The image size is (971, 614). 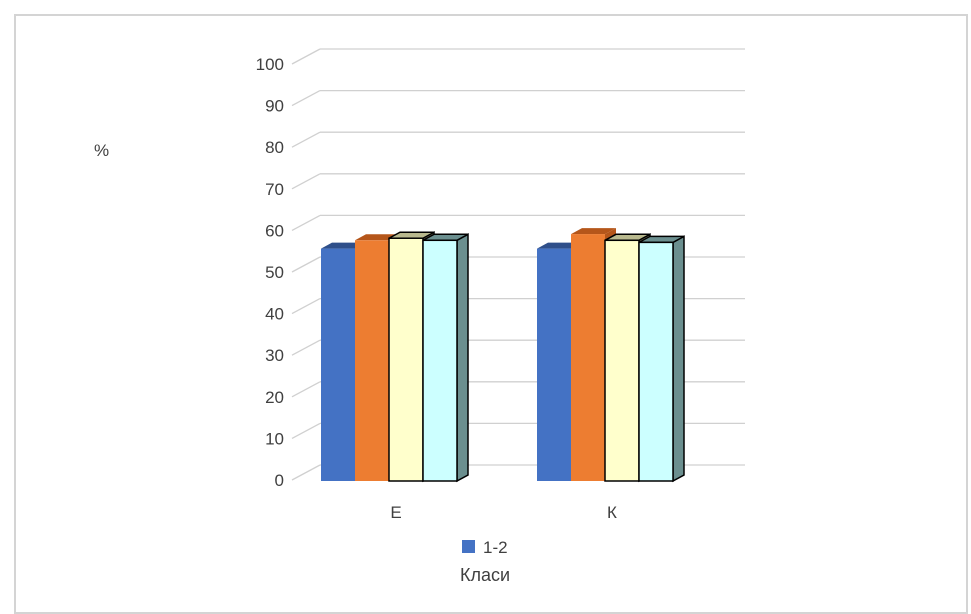 What do you see at coordinates (274, 230) in the screenshot?
I see `y-tick-label: 60` at bounding box center [274, 230].